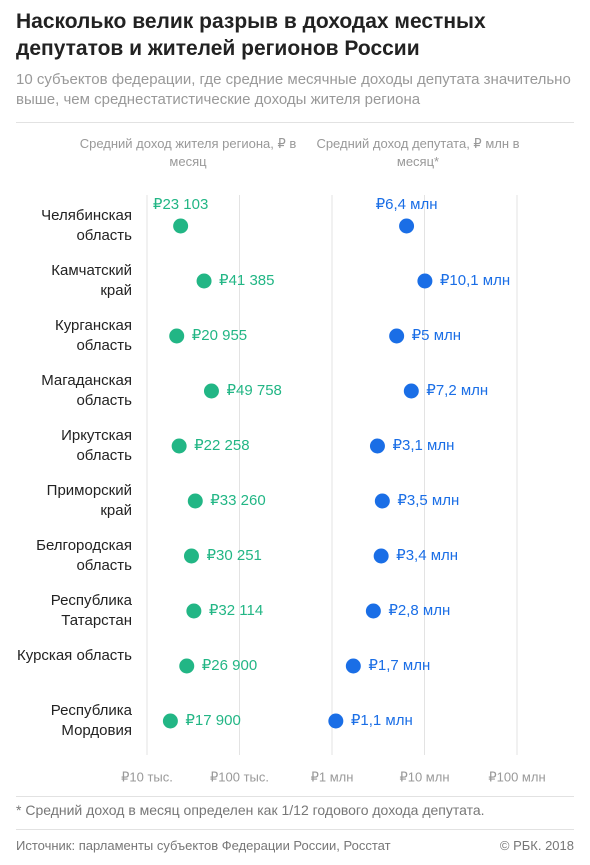 This screenshot has width=590, height=865. I want to click on y-tick-label: Иркутская область, so click(96, 445).